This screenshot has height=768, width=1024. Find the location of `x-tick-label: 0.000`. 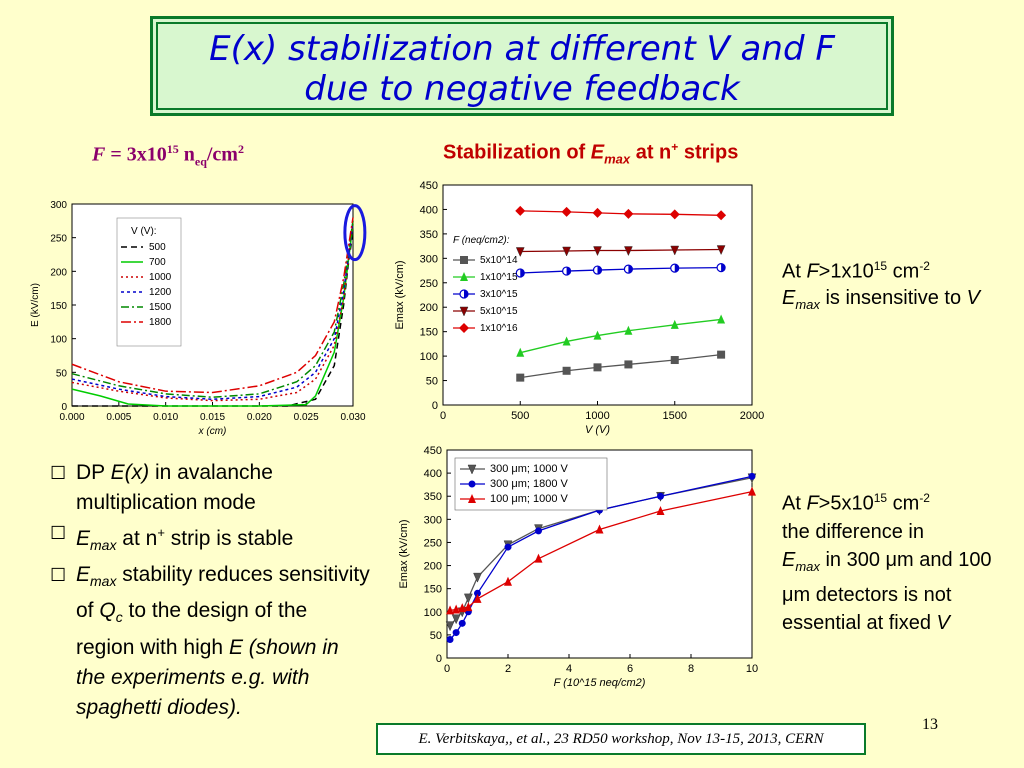

x-tick-label: 0.000 is located at coordinates (71, 417).